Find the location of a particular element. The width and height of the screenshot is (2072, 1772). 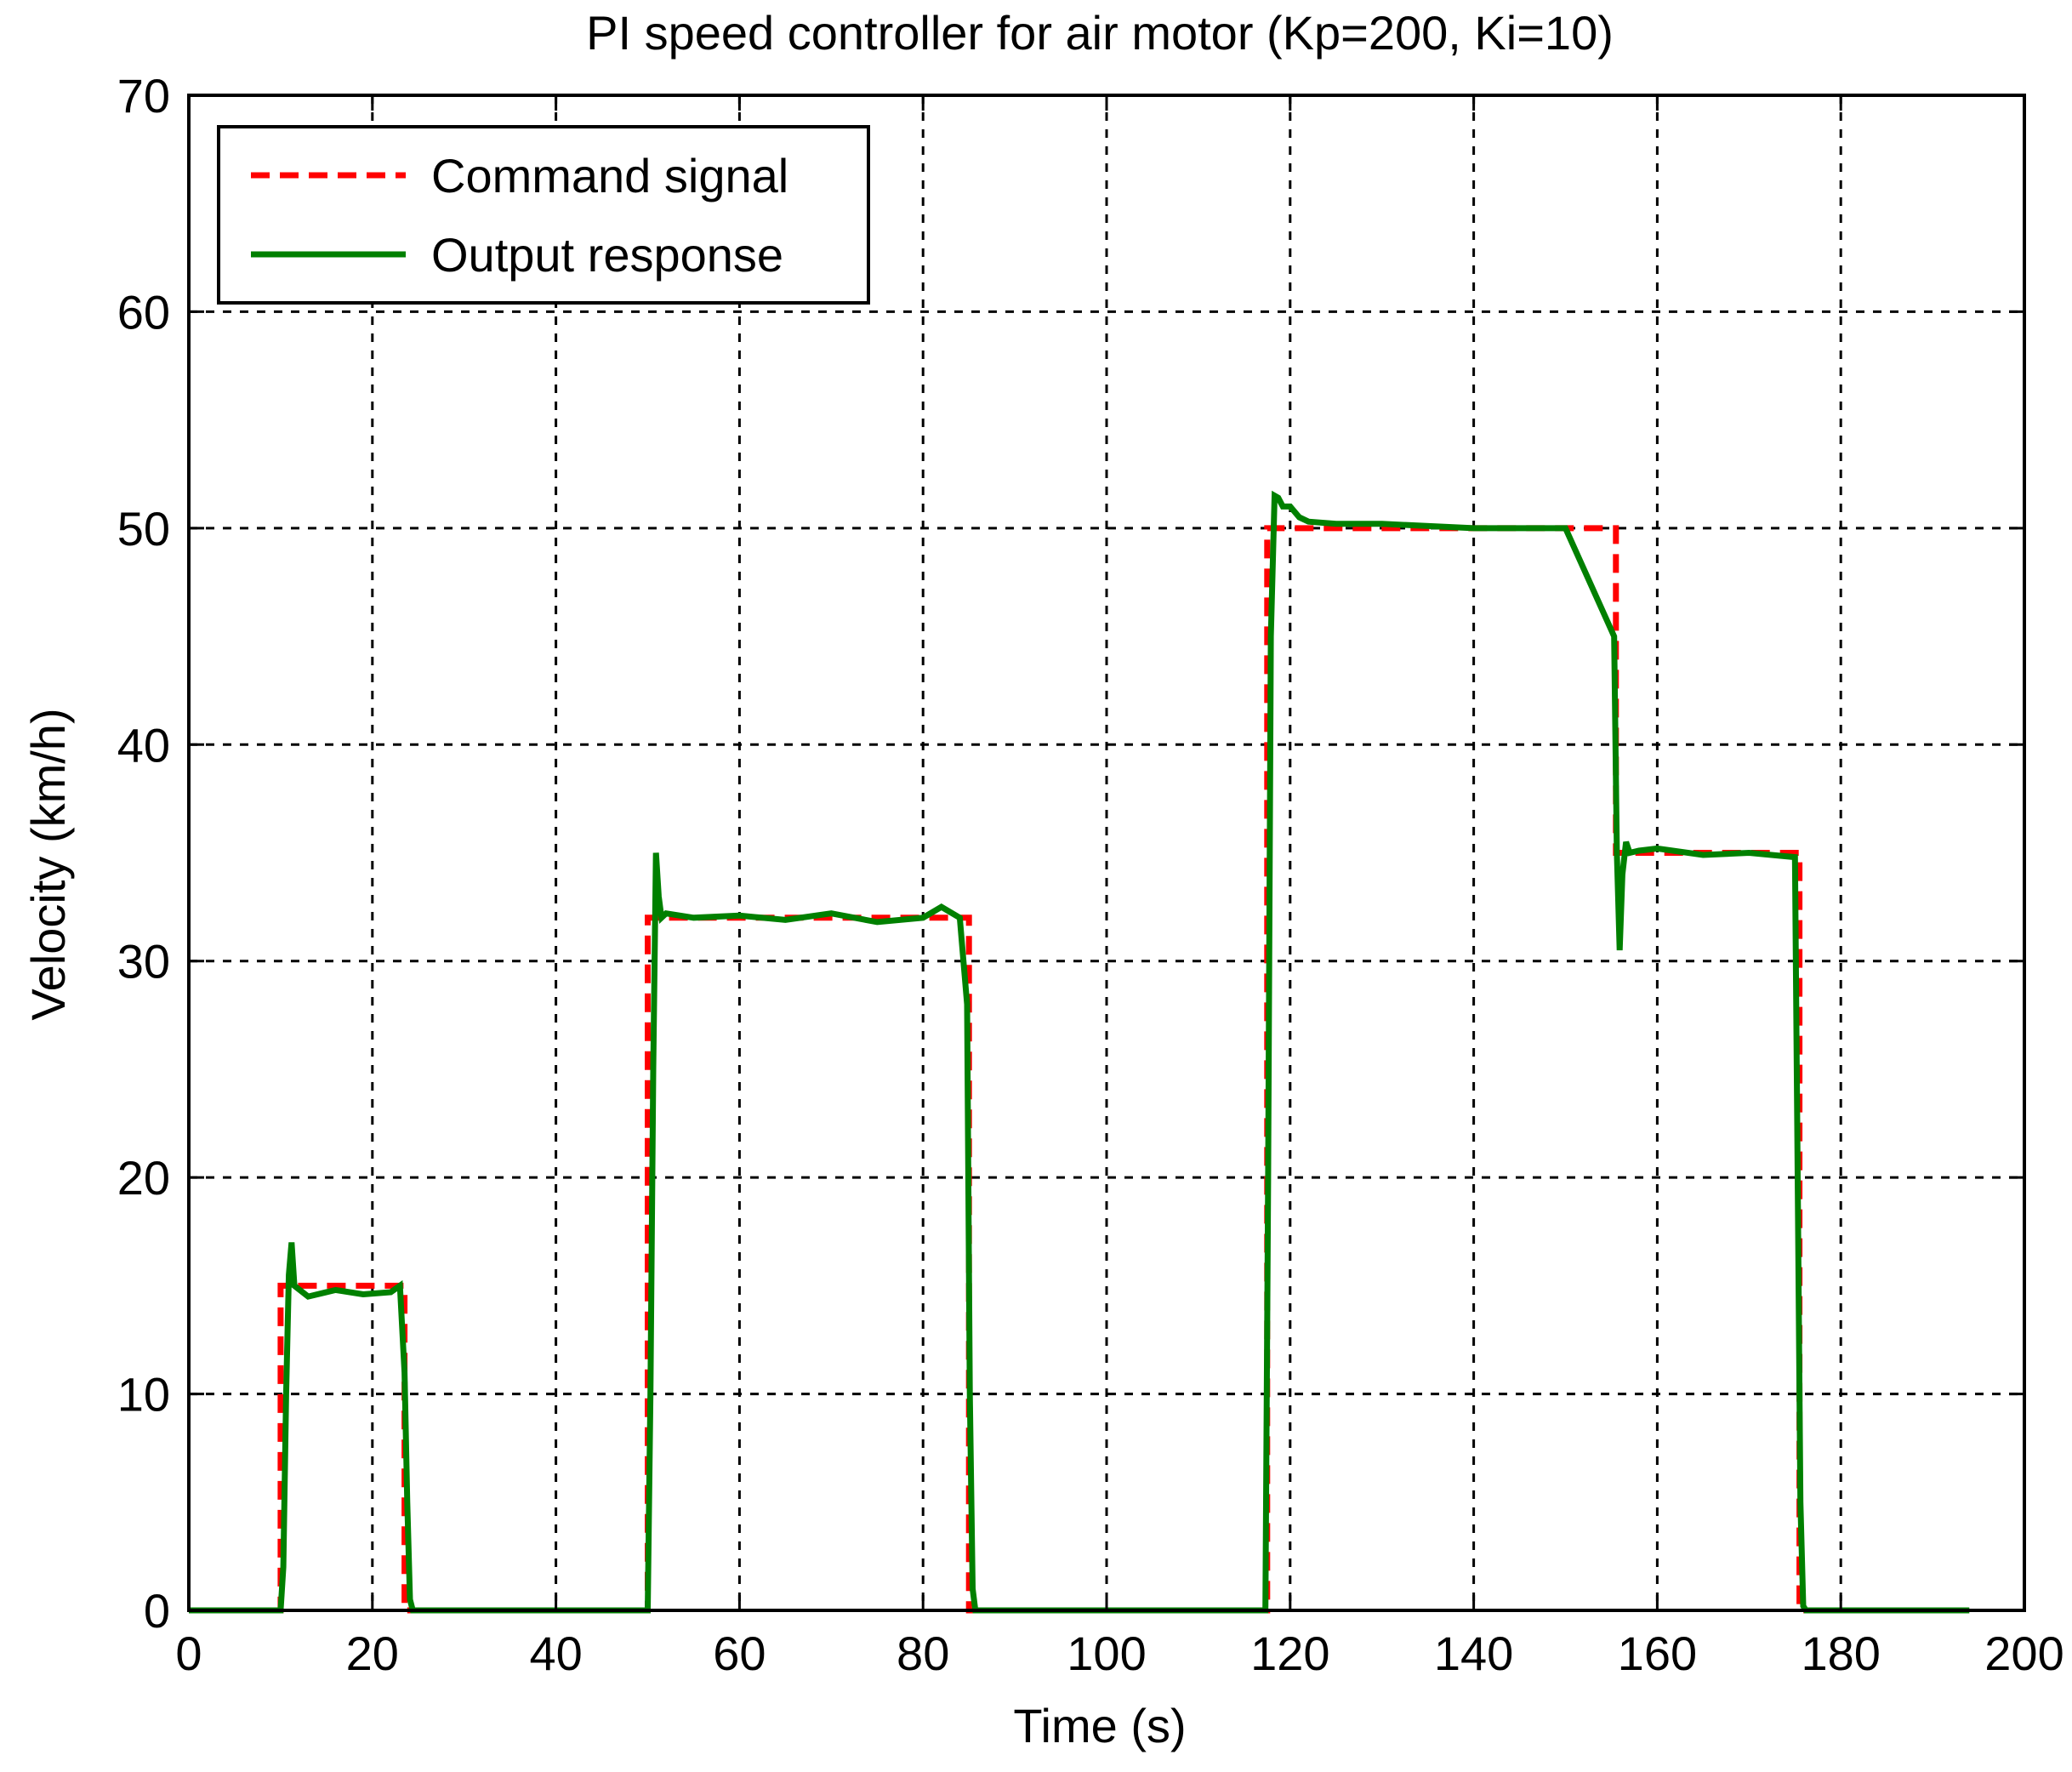

y-tick-label: 0 is located at coordinates (157, 1611).